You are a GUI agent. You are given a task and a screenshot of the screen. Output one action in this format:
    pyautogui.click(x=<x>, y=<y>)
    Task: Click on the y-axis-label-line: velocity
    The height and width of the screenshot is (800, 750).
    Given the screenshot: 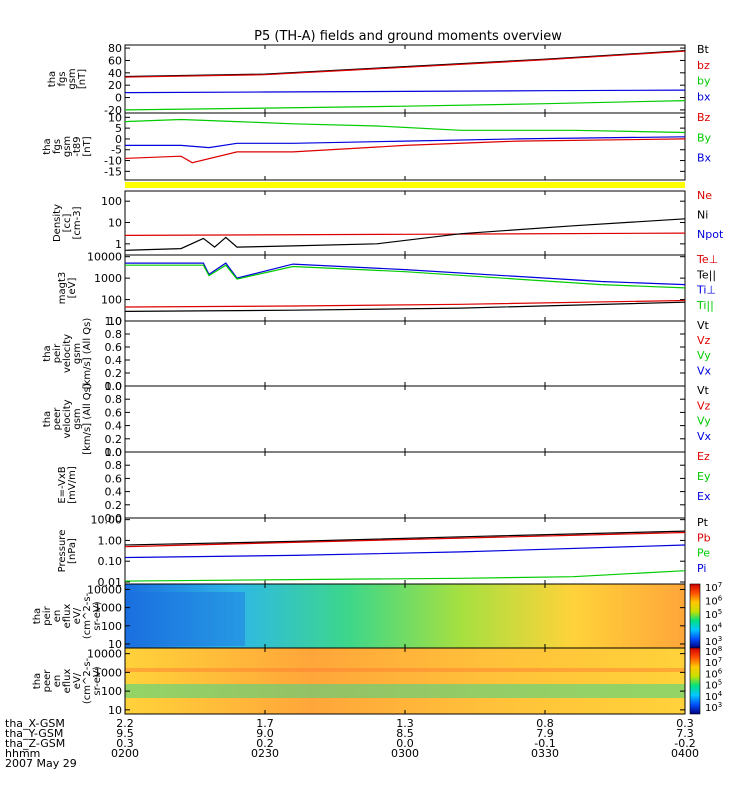 What is the action you would take?
    pyautogui.click(x=67, y=418)
    